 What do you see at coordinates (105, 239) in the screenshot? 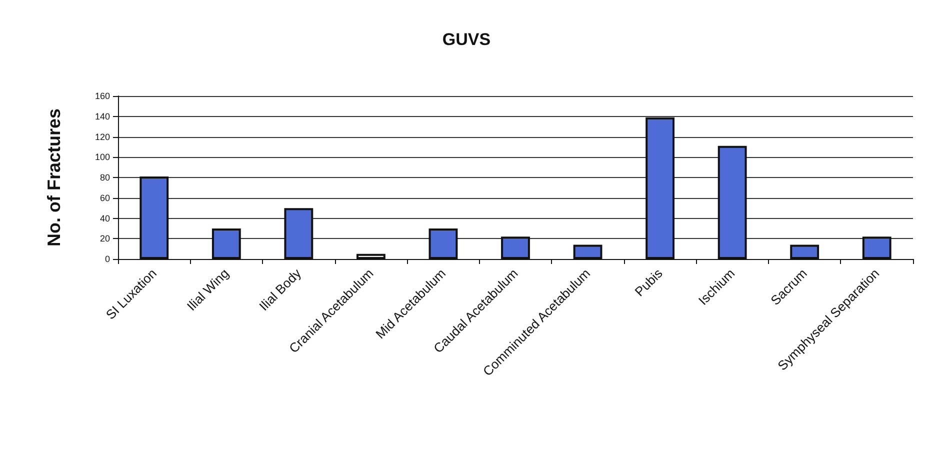
I see `y-tick-label: 20` at bounding box center [105, 239].